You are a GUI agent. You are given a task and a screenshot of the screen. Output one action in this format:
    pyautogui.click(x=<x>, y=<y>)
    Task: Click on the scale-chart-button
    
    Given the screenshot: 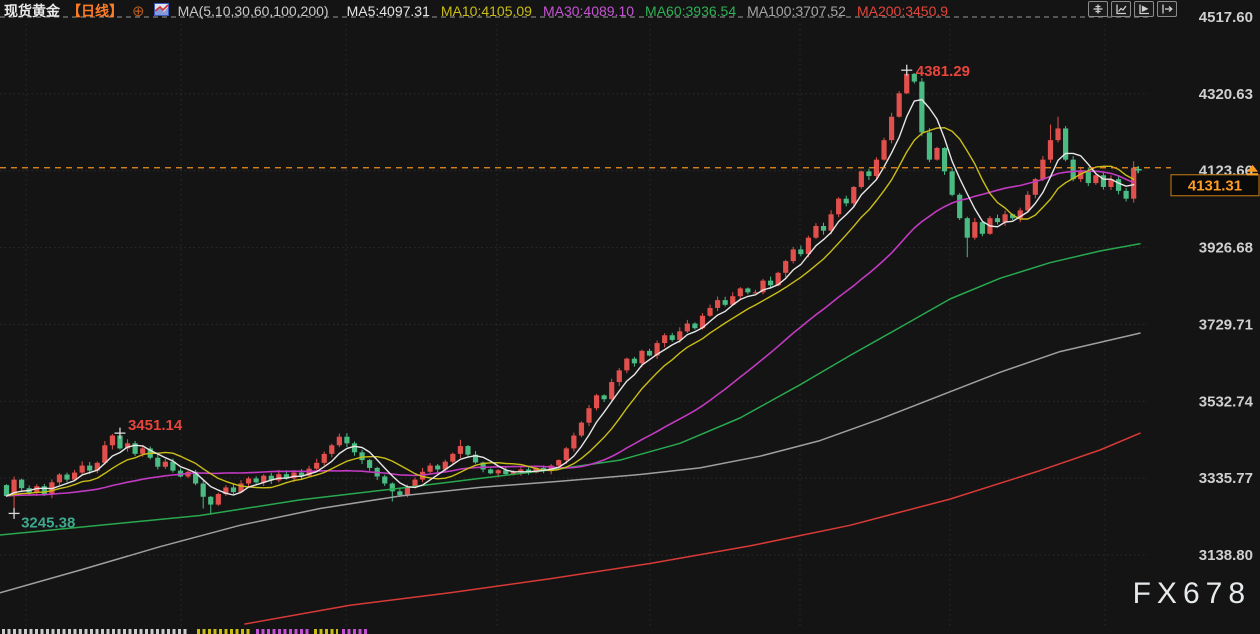 What is the action you would take?
    pyautogui.click(x=1121, y=9)
    